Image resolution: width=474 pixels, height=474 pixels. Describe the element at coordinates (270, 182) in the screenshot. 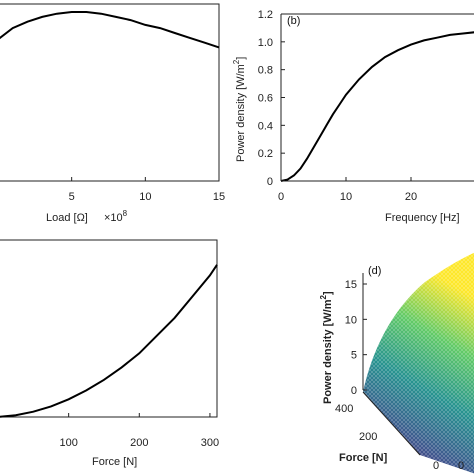

I see `panel-b-ytick-label: 0` at that location.